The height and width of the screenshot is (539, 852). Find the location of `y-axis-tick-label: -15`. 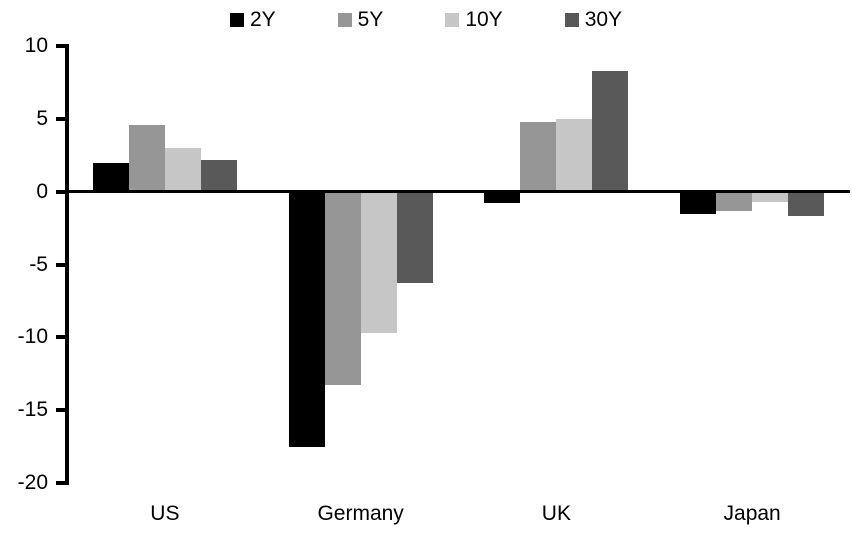

y-axis-tick-label: -15 is located at coordinates (32, 410).